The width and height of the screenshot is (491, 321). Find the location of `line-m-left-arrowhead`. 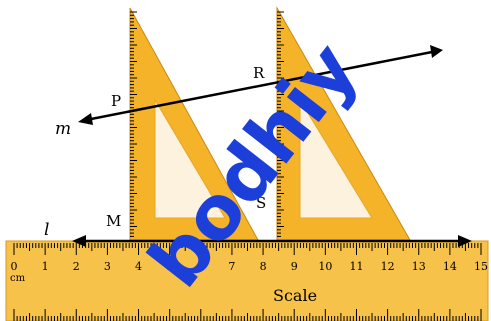

line-m-left-arrowhead is located at coordinates (85, 119).